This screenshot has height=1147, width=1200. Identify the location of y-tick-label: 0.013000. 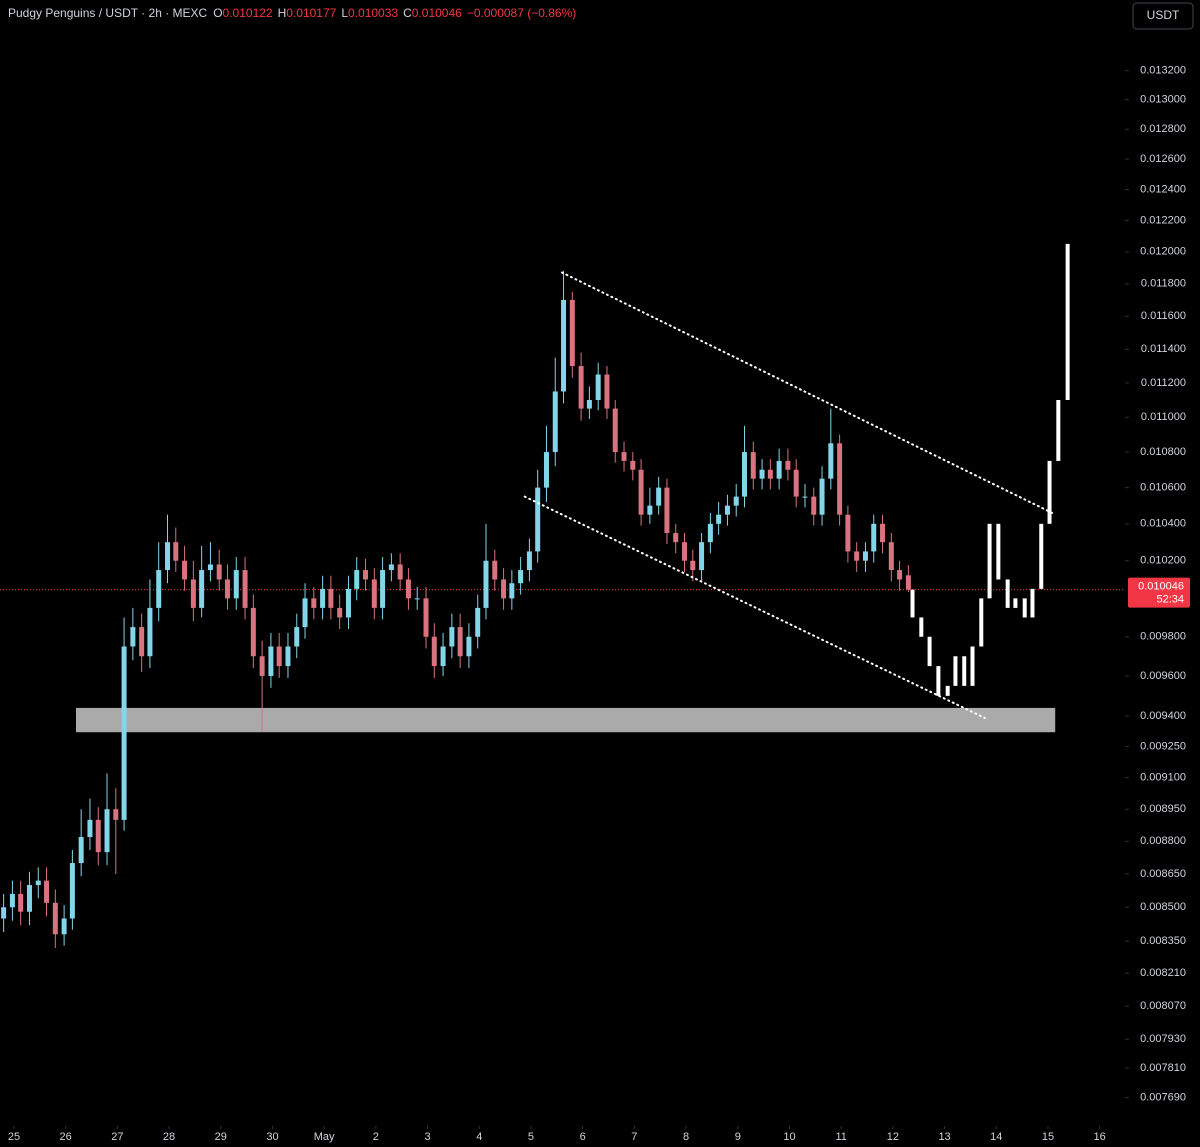
(1163, 100).